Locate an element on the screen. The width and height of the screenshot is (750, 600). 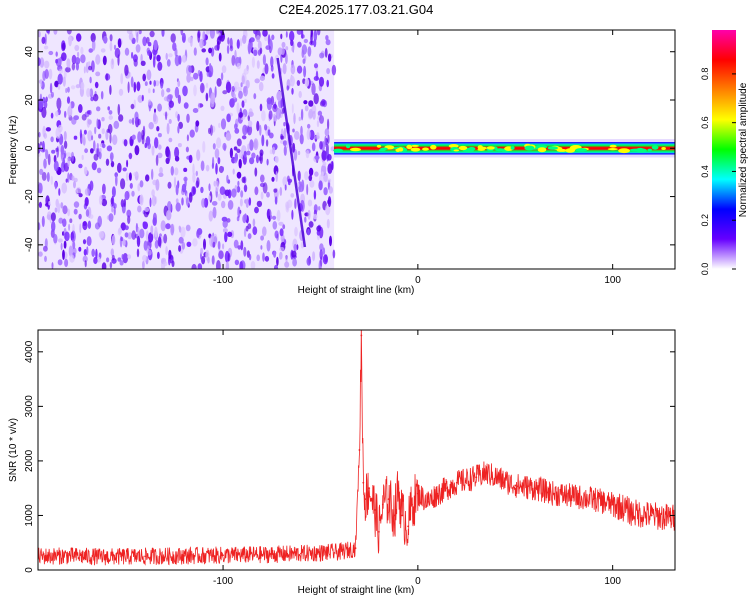
snr-ytick-label: 0 is located at coordinates (29, 570).